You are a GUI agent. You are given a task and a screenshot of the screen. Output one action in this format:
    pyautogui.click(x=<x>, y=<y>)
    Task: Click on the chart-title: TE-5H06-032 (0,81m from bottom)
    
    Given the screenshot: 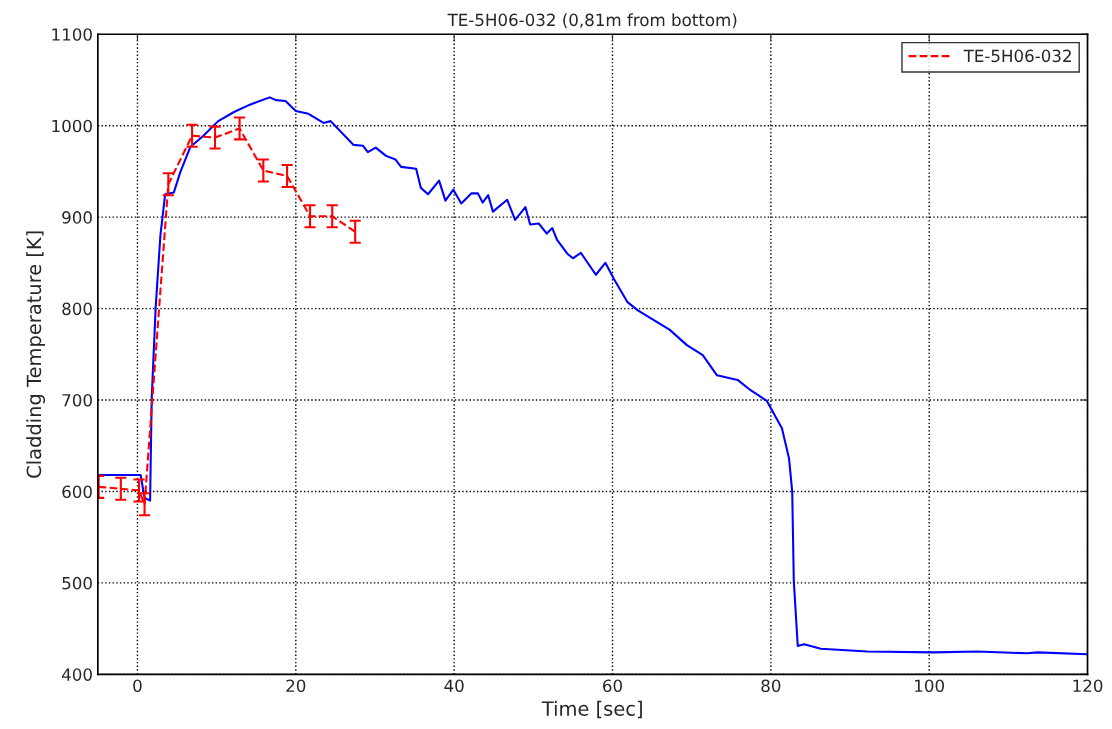 What is the action you would take?
    pyautogui.click(x=592, y=21)
    